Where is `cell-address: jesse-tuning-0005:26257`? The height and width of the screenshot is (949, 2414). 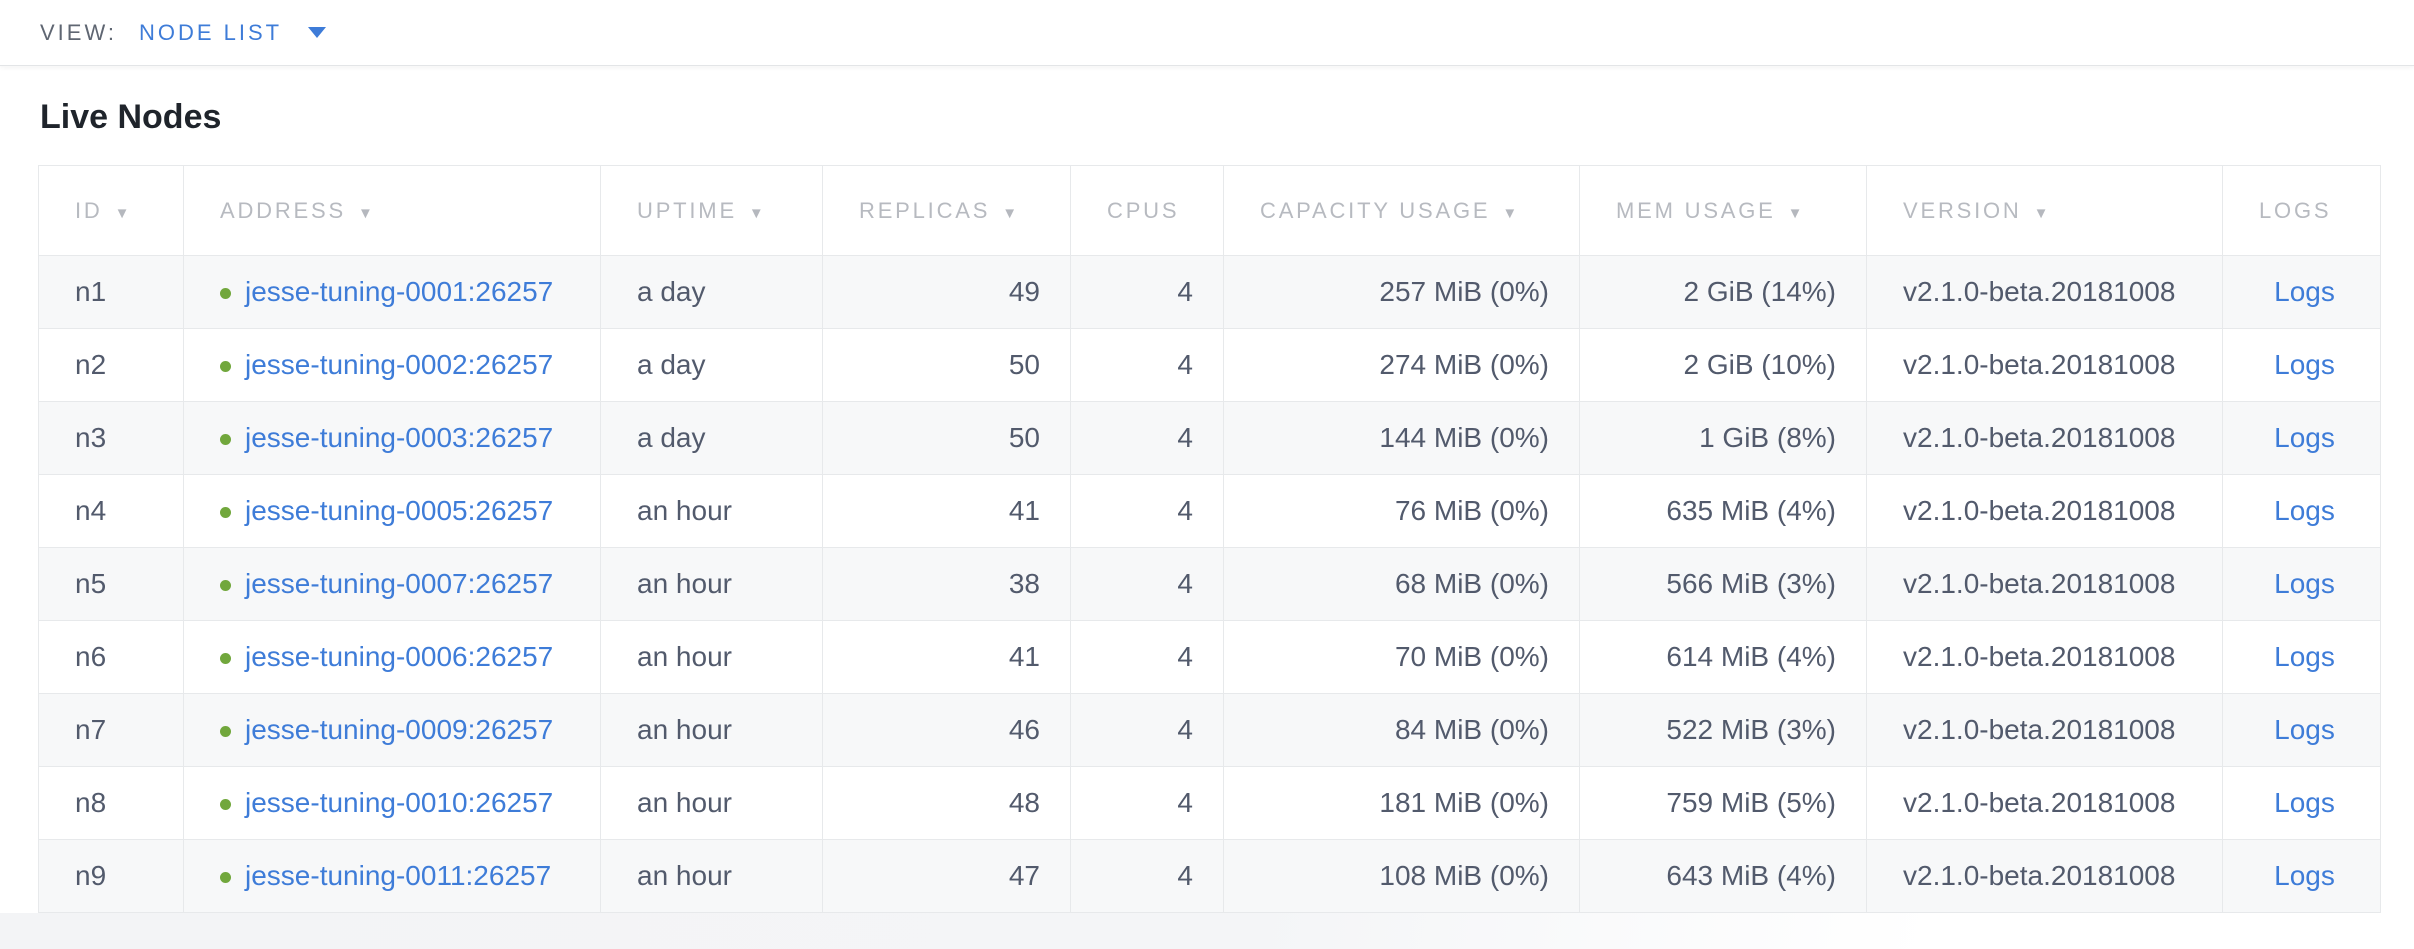
cell-address: jesse-tuning-0005:26257 is located at coordinates (392, 511).